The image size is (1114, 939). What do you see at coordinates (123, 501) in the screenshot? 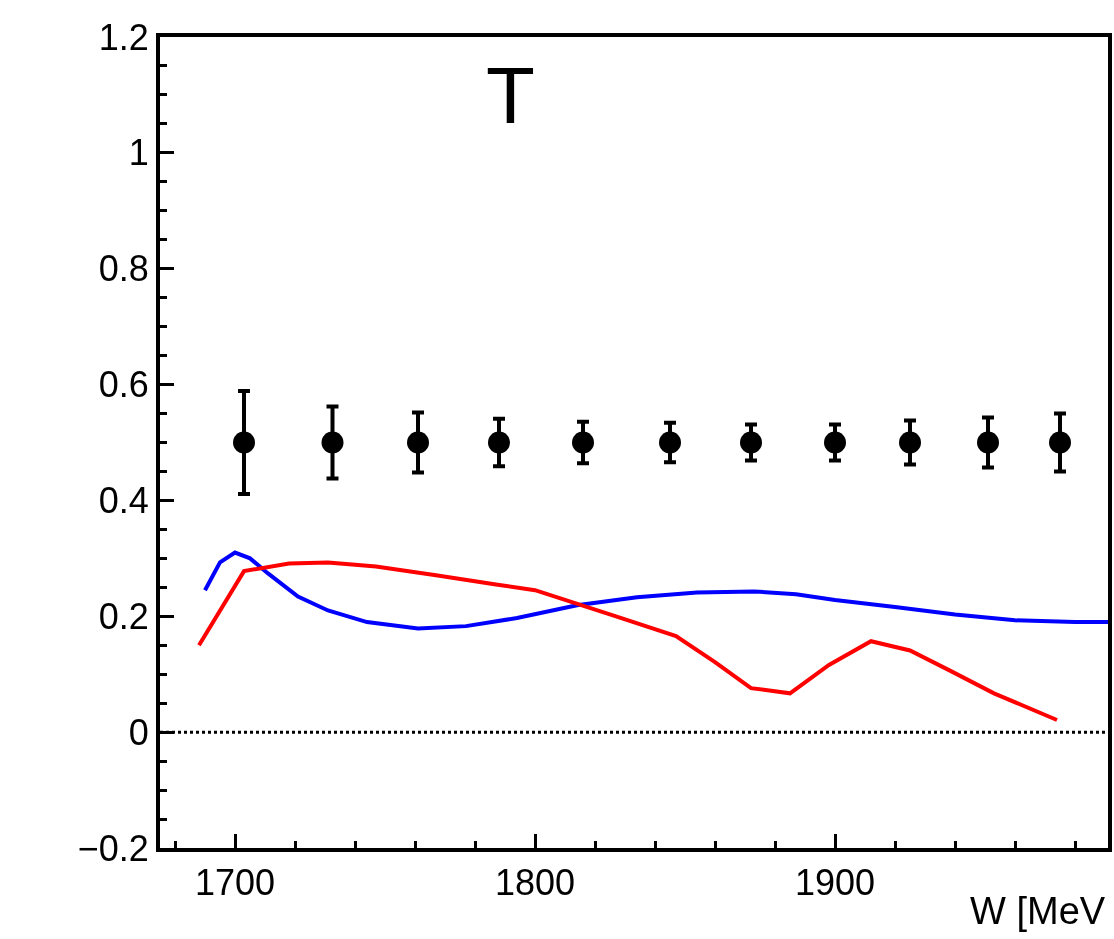
I see `y-tick-label: 0.4` at bounding box center [123, 501].